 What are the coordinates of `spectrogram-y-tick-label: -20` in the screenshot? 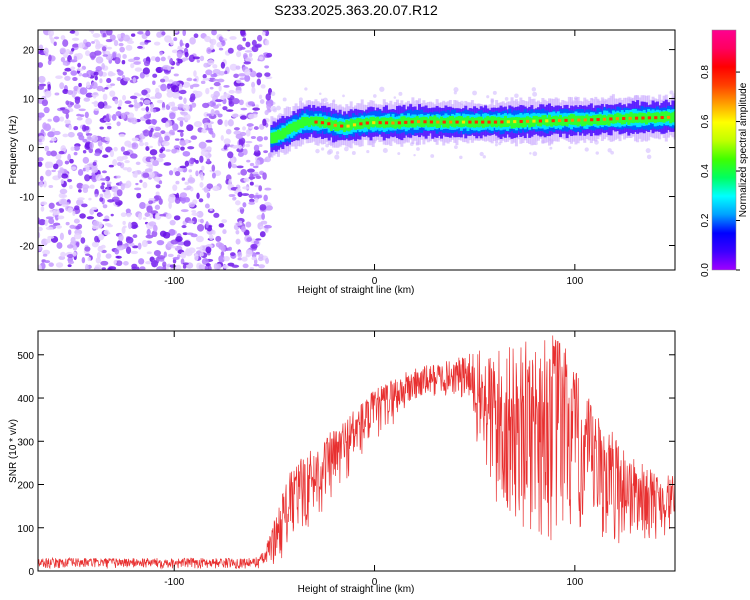 It's located at (27, 247).